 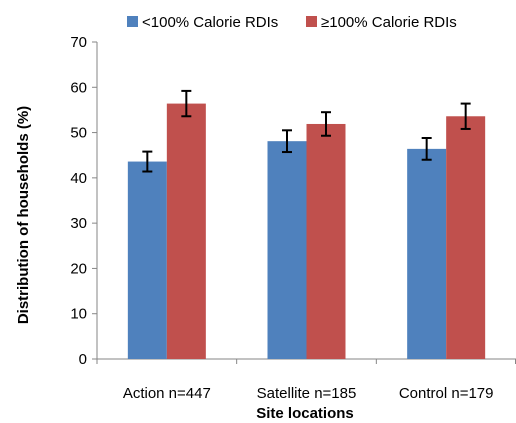 What do you see at coordinates (78, 268) in the screenshot?
I see `y-tick-label: 20` at bounding box center [78, 268].